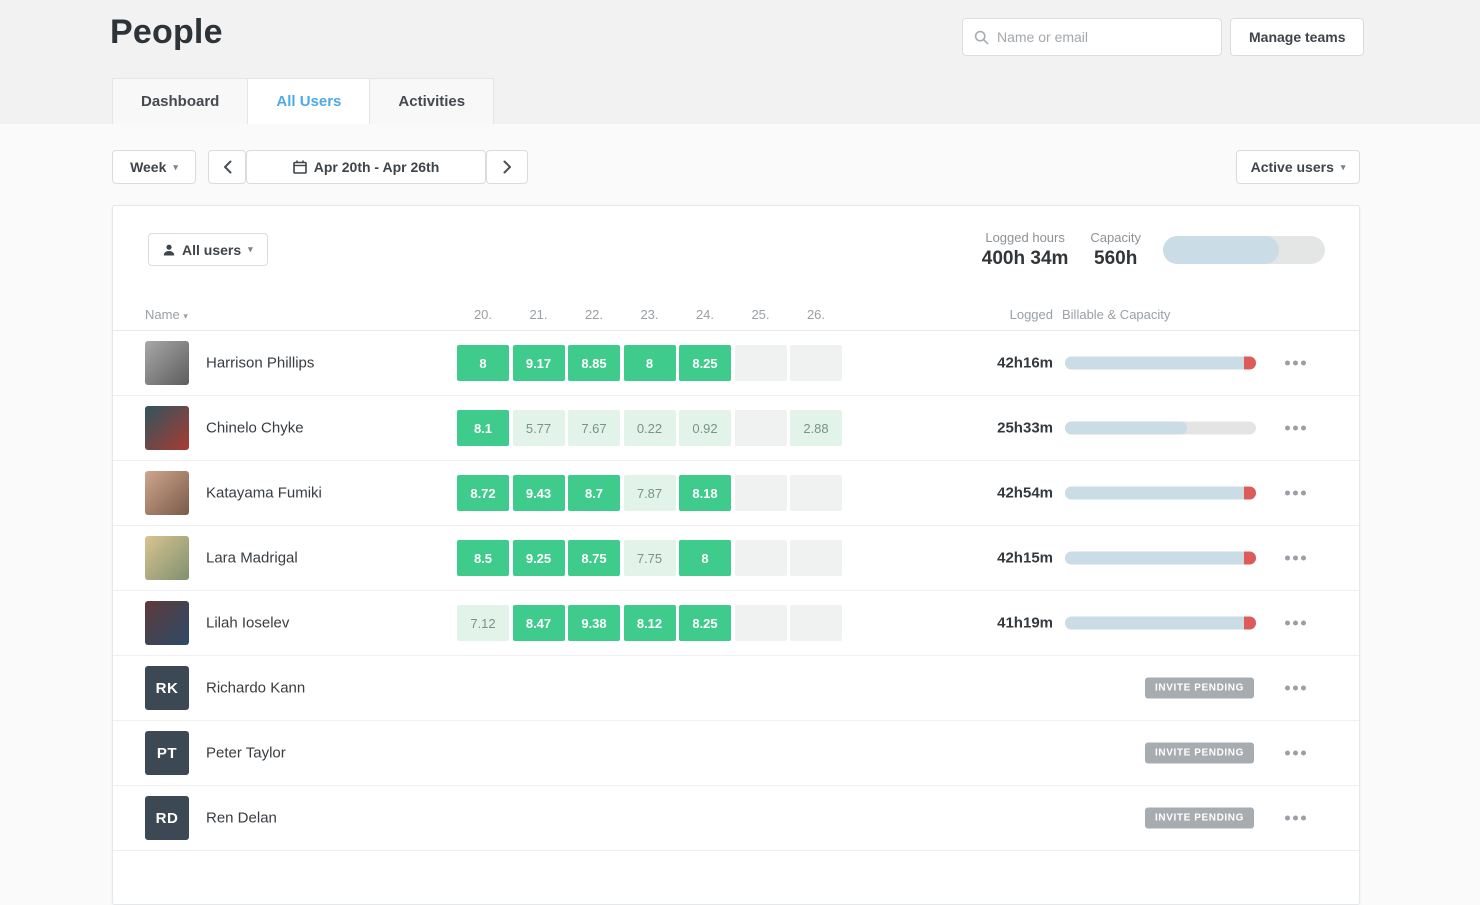  Describe the element at coordinates (594, 314) in the screenshot. I see `day-header: 22.` at that location.